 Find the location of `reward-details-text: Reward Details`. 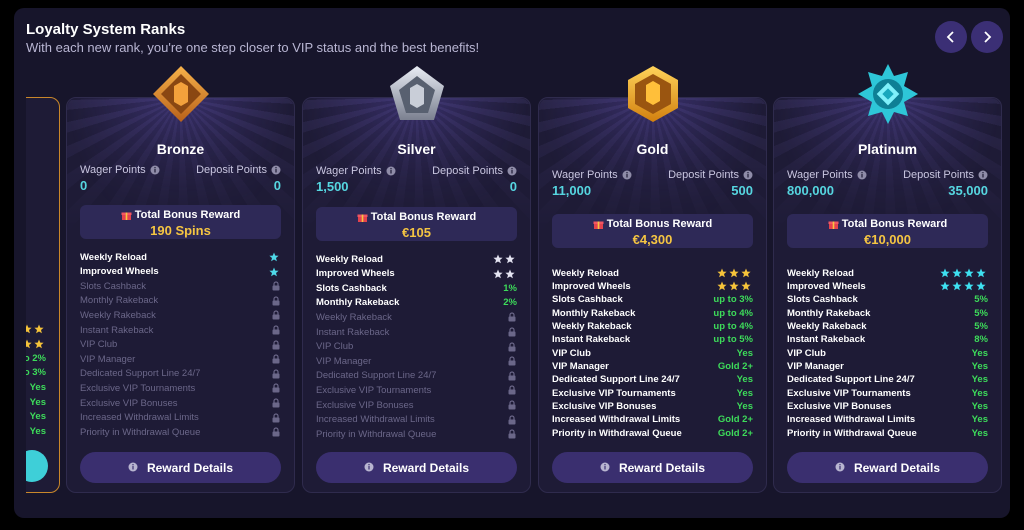

reward-details-text: Reward Details is located at coordinates (897, 467).